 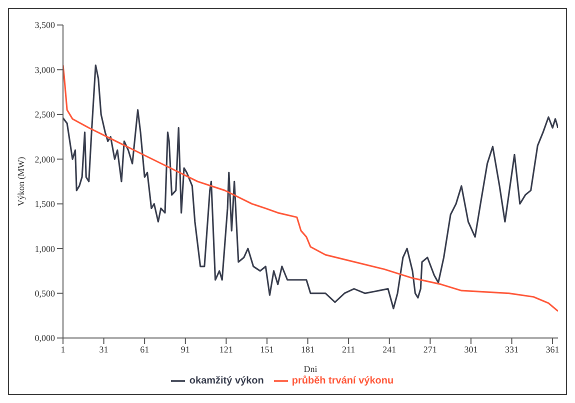 I want to click on y-tick-label: 1,500, so click(x=45, y=204).